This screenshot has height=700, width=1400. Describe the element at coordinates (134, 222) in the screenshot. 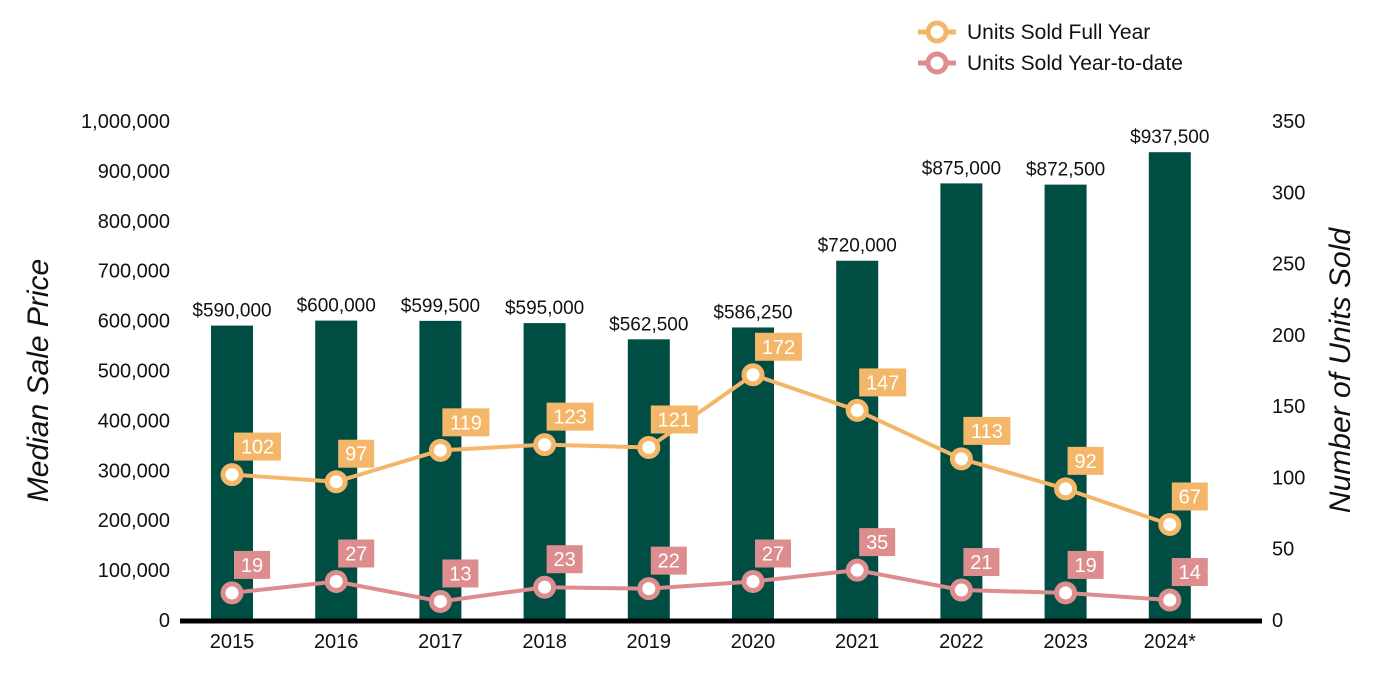

I see `left-axis-tick-label: 800,000` at that location.